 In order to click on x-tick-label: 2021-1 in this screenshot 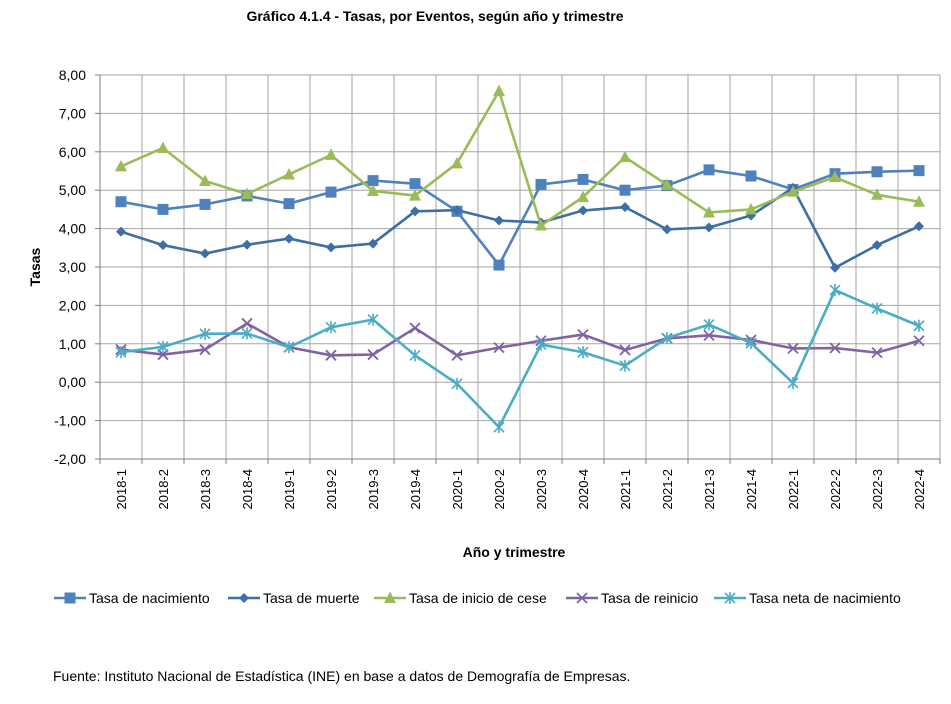, I will do `click(625, 489)`.